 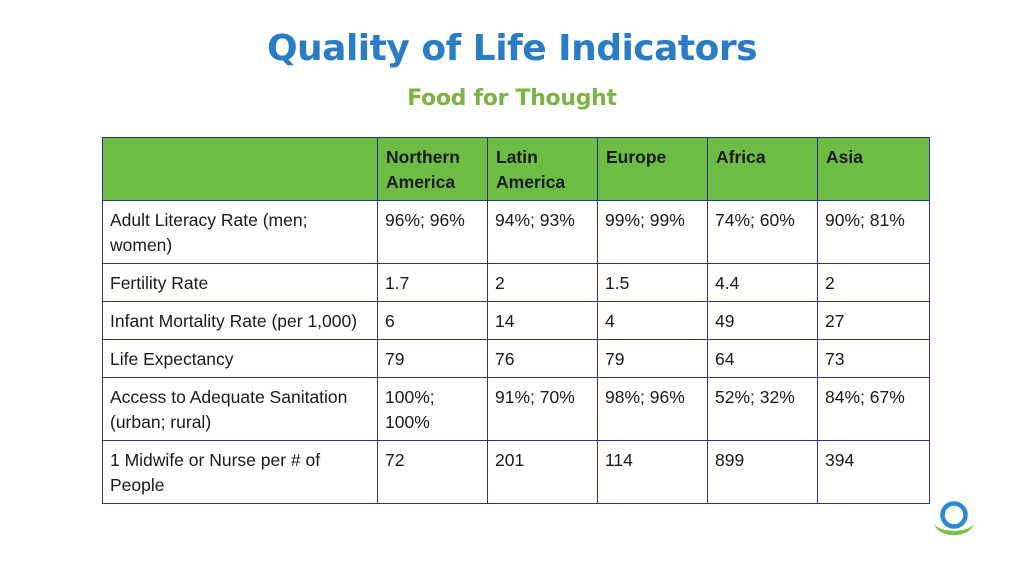 What do you see at coordinates (873, 472) in the screenshot?
I see `table-cell: 394` at bounding box center [873, 472].